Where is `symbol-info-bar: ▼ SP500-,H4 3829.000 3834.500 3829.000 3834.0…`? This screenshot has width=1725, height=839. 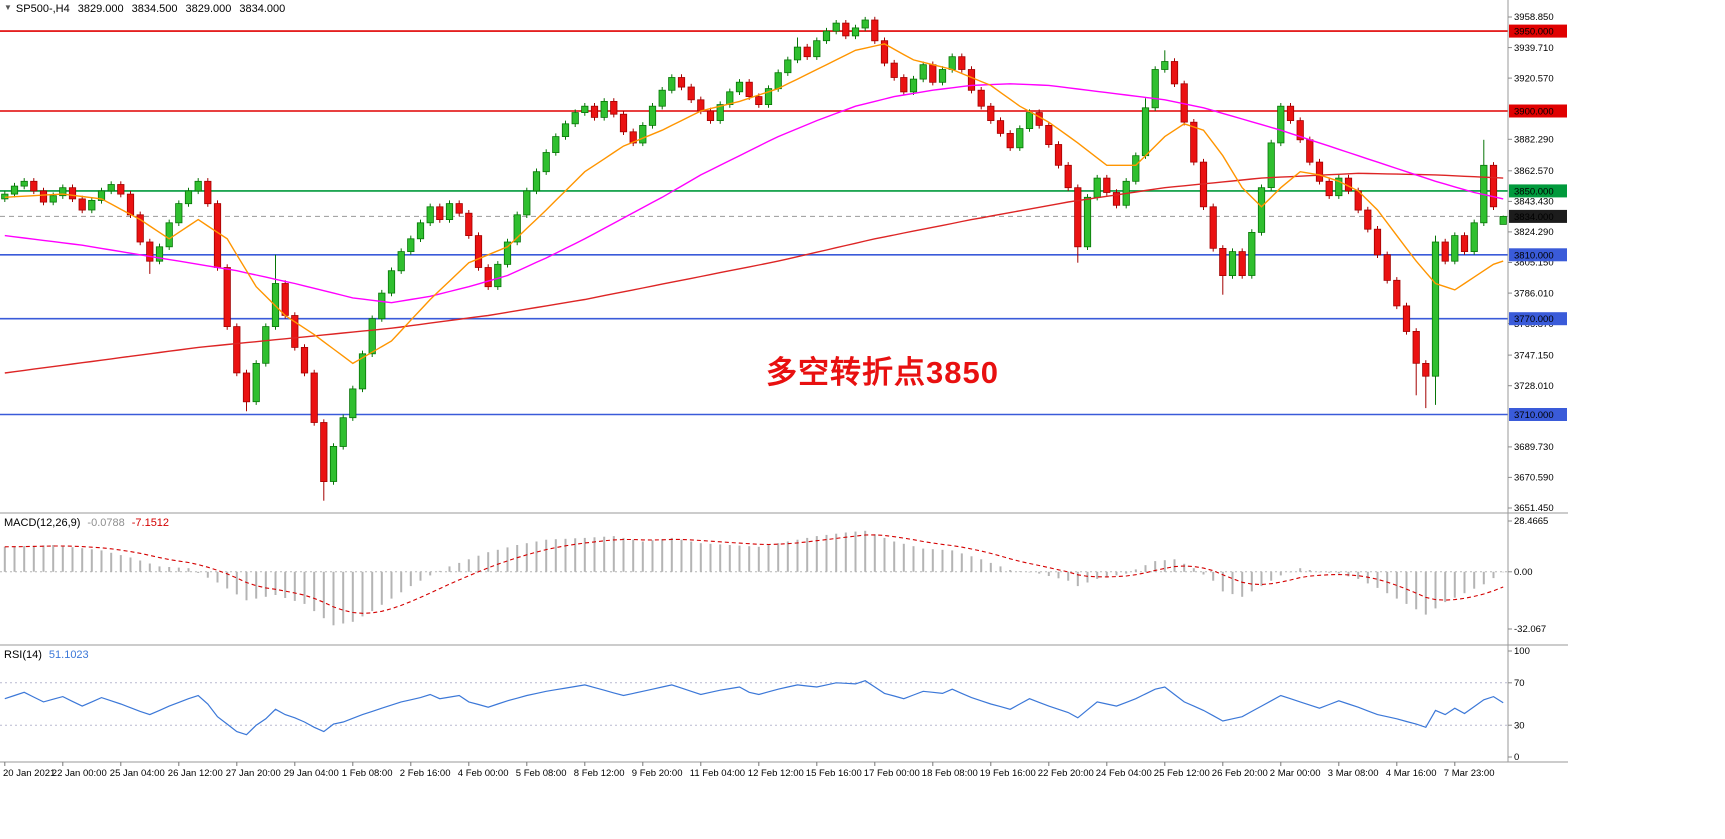 symbol-info-bar: ▼ SP500-,H4 3829.000 3834.500 3829.000 3834.0… is located at coordinates (144, 9).